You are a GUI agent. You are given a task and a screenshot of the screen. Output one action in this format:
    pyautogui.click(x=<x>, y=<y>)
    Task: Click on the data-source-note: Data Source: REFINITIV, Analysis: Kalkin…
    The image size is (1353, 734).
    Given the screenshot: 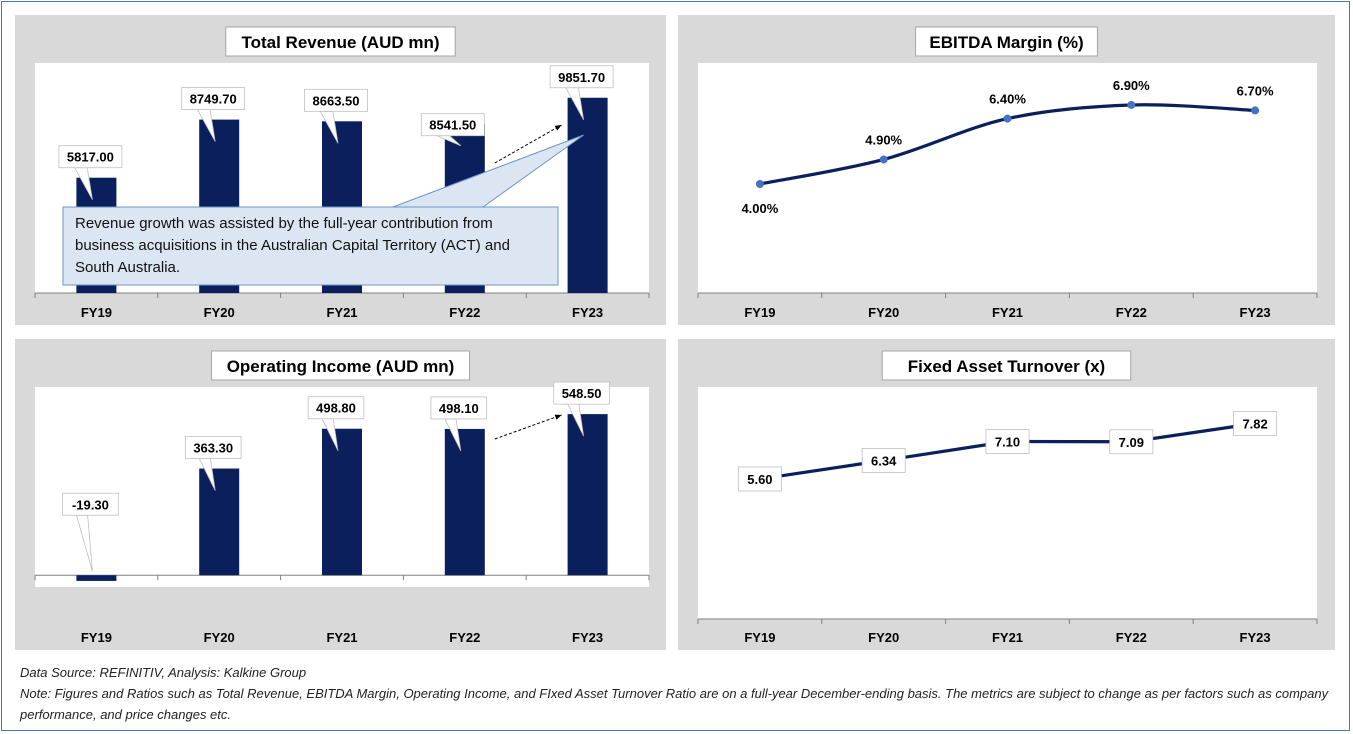 What is the action you would take?
    pyautogui.click(x=163, y=672)
    